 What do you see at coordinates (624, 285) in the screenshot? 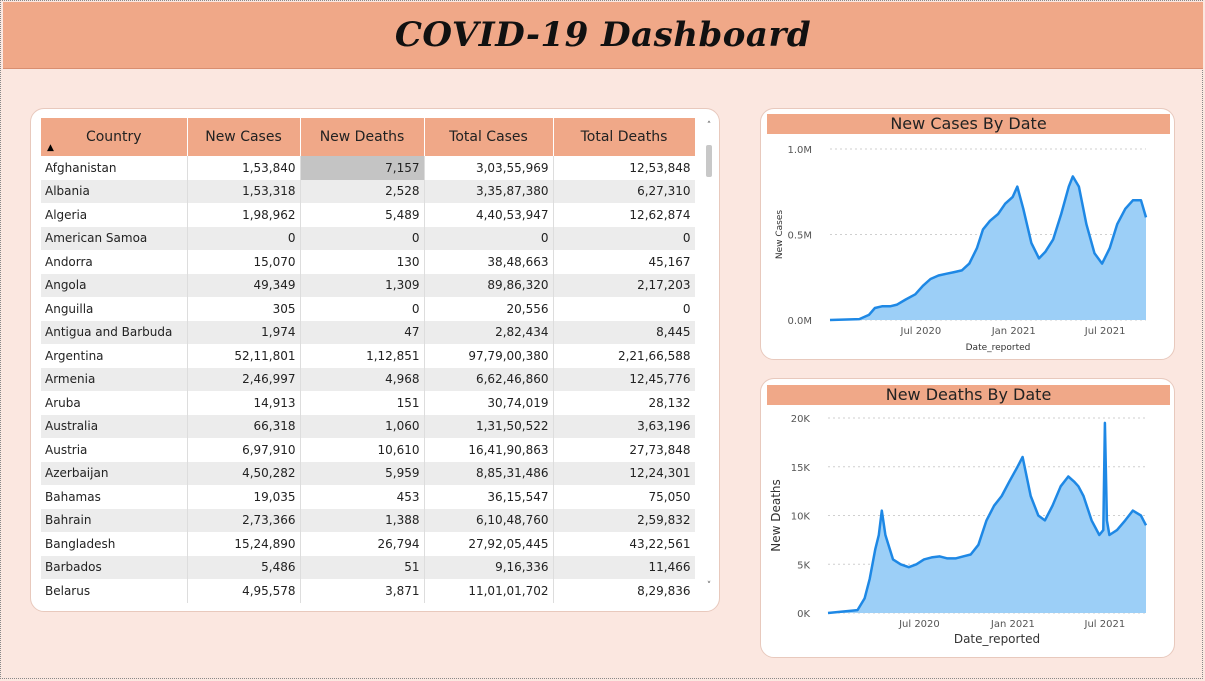
I see `value-cell: 2,17,203` at bounding box center [624, 285].